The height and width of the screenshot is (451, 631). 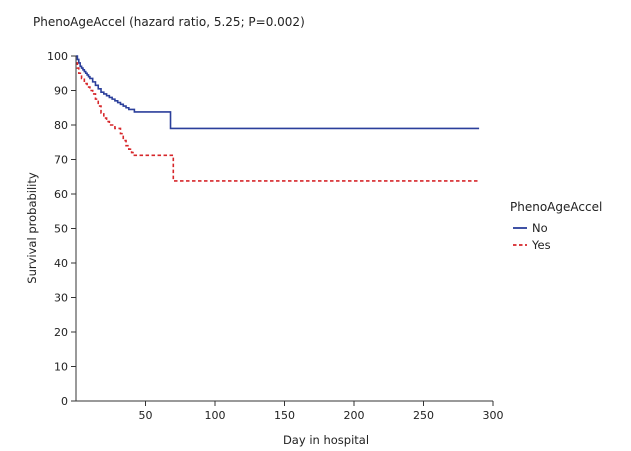 I want to click on x-tick-label: 50, so click(x=146, y=415).